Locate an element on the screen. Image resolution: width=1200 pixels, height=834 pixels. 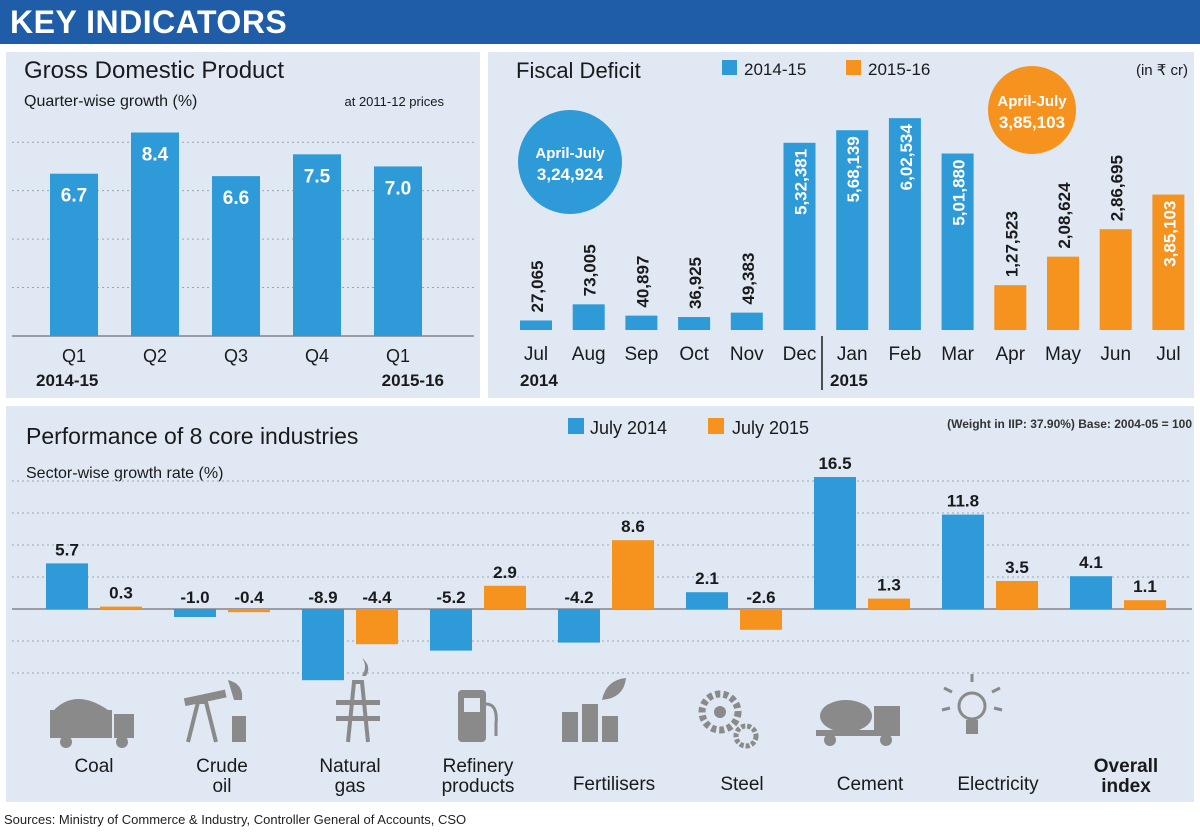
gdp-tick-label: Q1 is located at coordinates (74, 356).